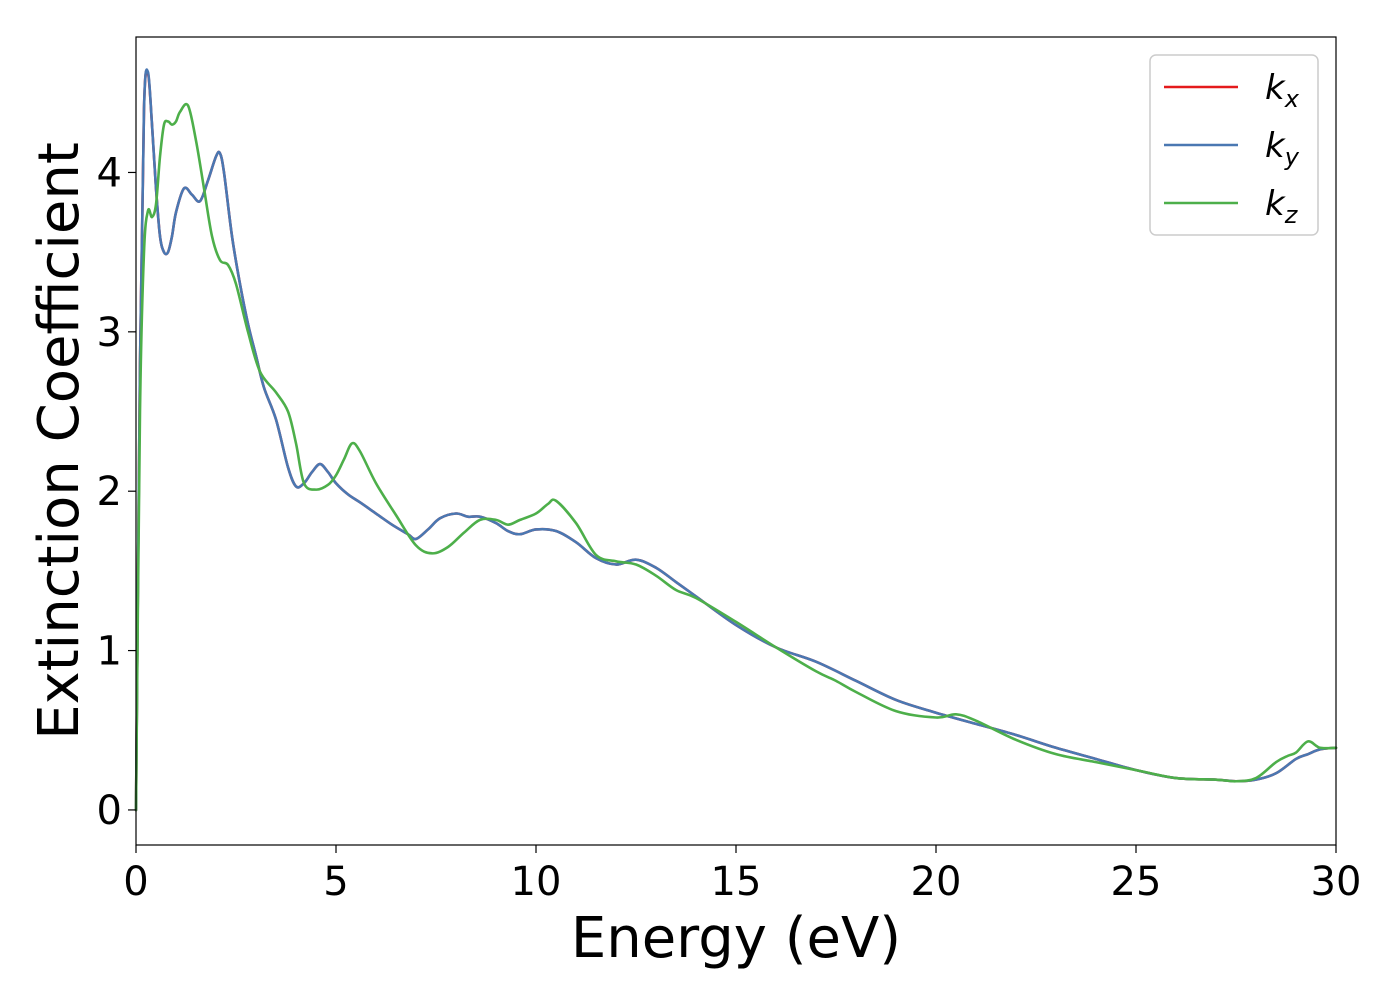 This screenshot has width=1400, height=1000. I want to click on x-tick-label: 5, so click(335, 882).